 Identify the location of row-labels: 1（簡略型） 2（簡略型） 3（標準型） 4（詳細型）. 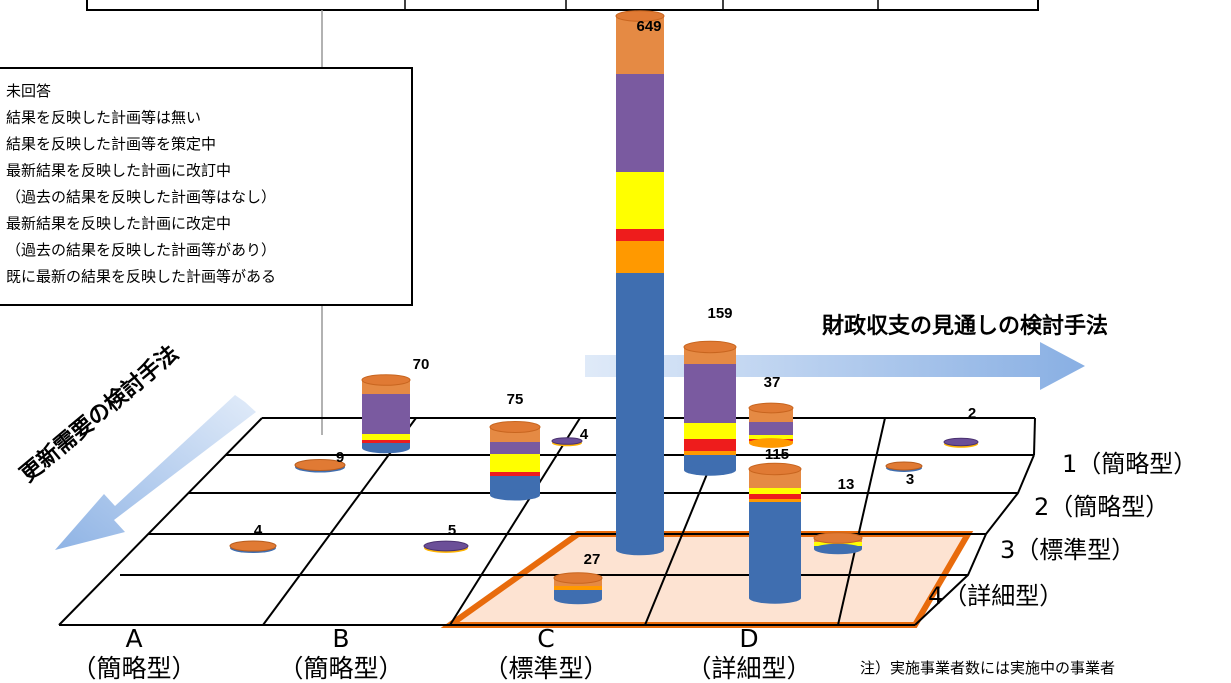
(1062, 530).